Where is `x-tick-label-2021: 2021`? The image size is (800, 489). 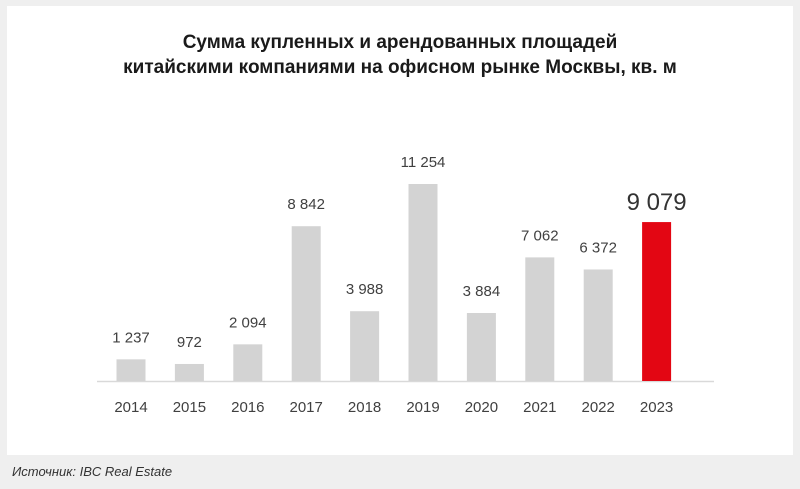 x-tick-label-2021: 2021 is located at coordinates (539, 407).